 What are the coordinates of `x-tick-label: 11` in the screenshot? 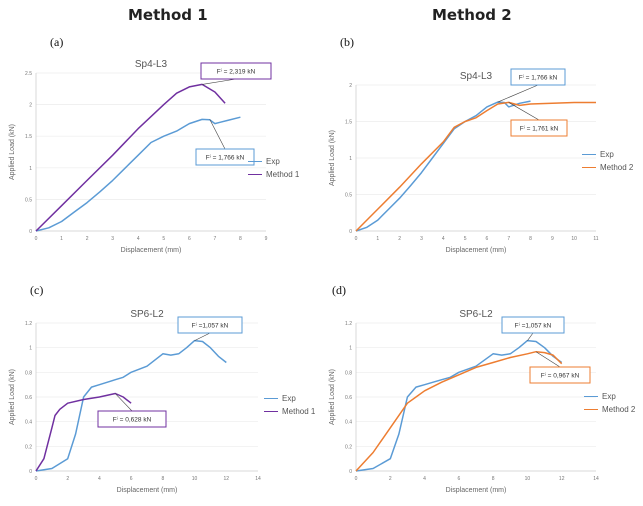 It's located at (595, 239).